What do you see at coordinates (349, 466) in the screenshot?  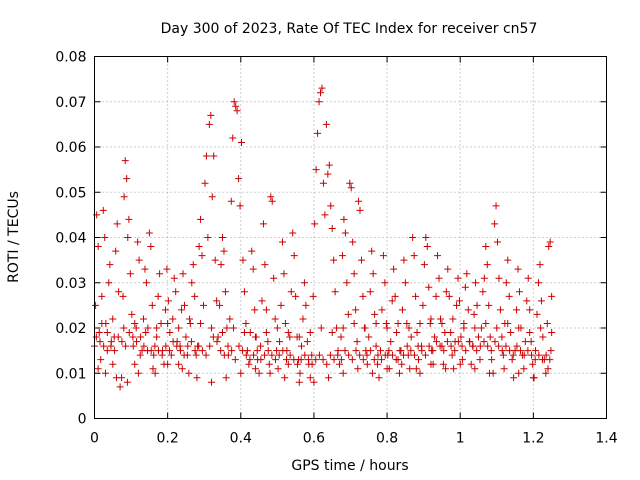 I see `x-axis-label: GPS time / hours` at bounding box center [349, 466].